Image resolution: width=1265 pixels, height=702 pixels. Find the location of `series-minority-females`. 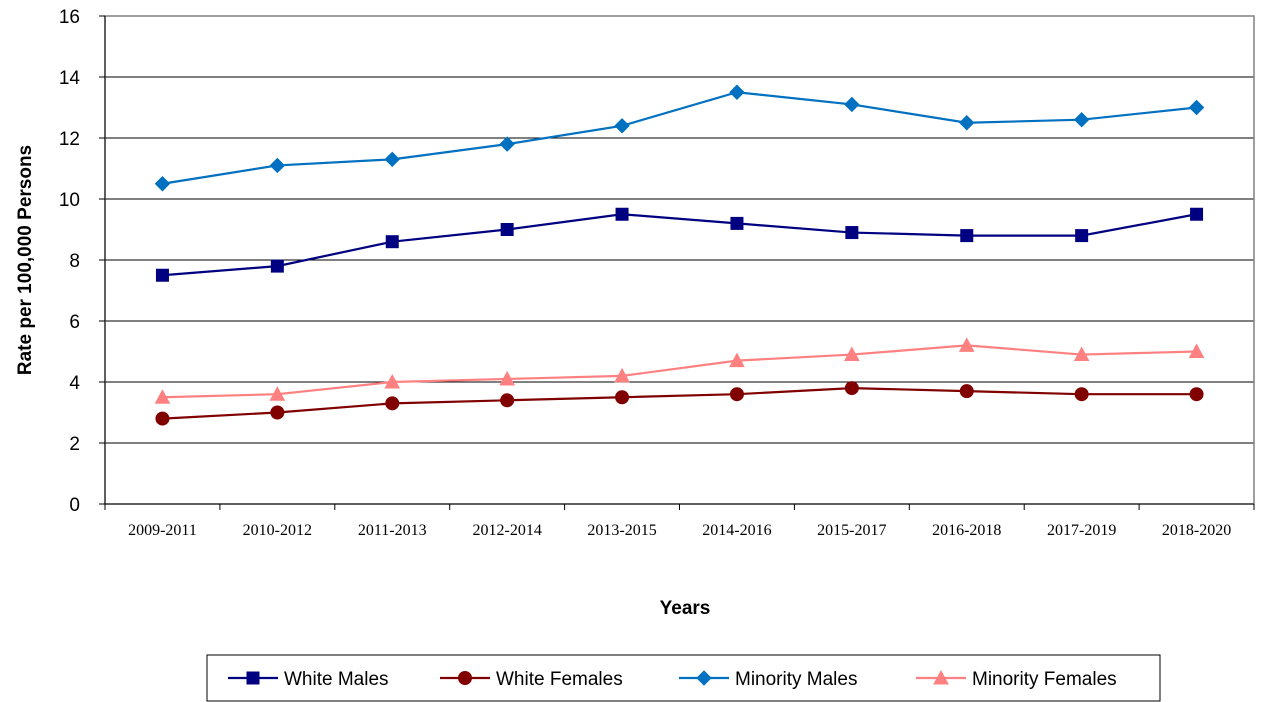

series-minority-females is located at coordinates (679, 370).